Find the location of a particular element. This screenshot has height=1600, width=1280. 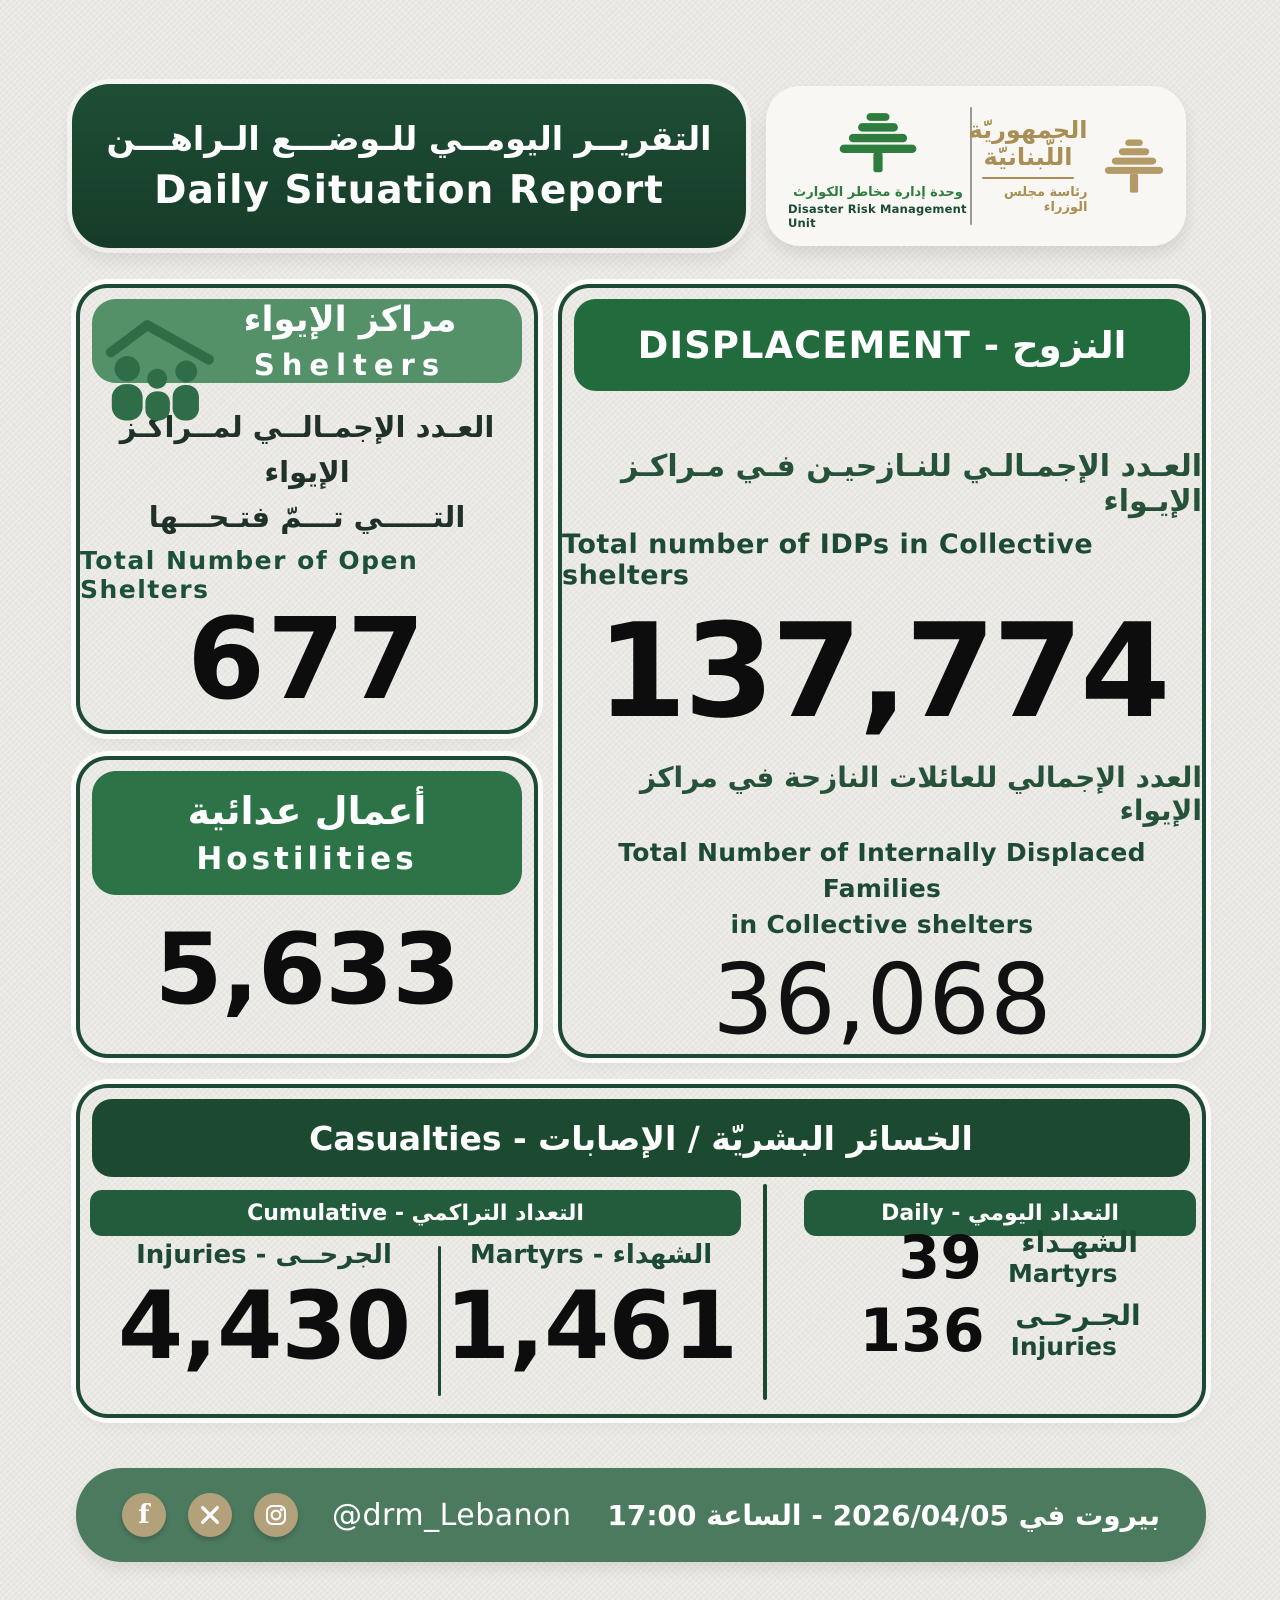

daily-injuries-english: Injuries is located at coordinates (1063, 1346).